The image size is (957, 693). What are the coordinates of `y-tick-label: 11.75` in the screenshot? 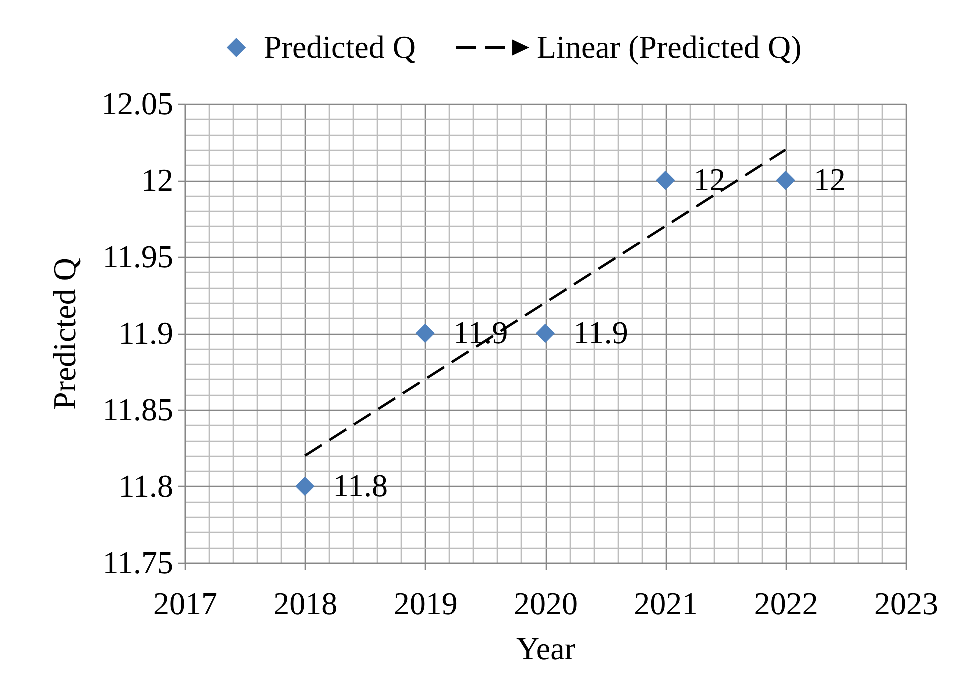 It's located at (138, 562).